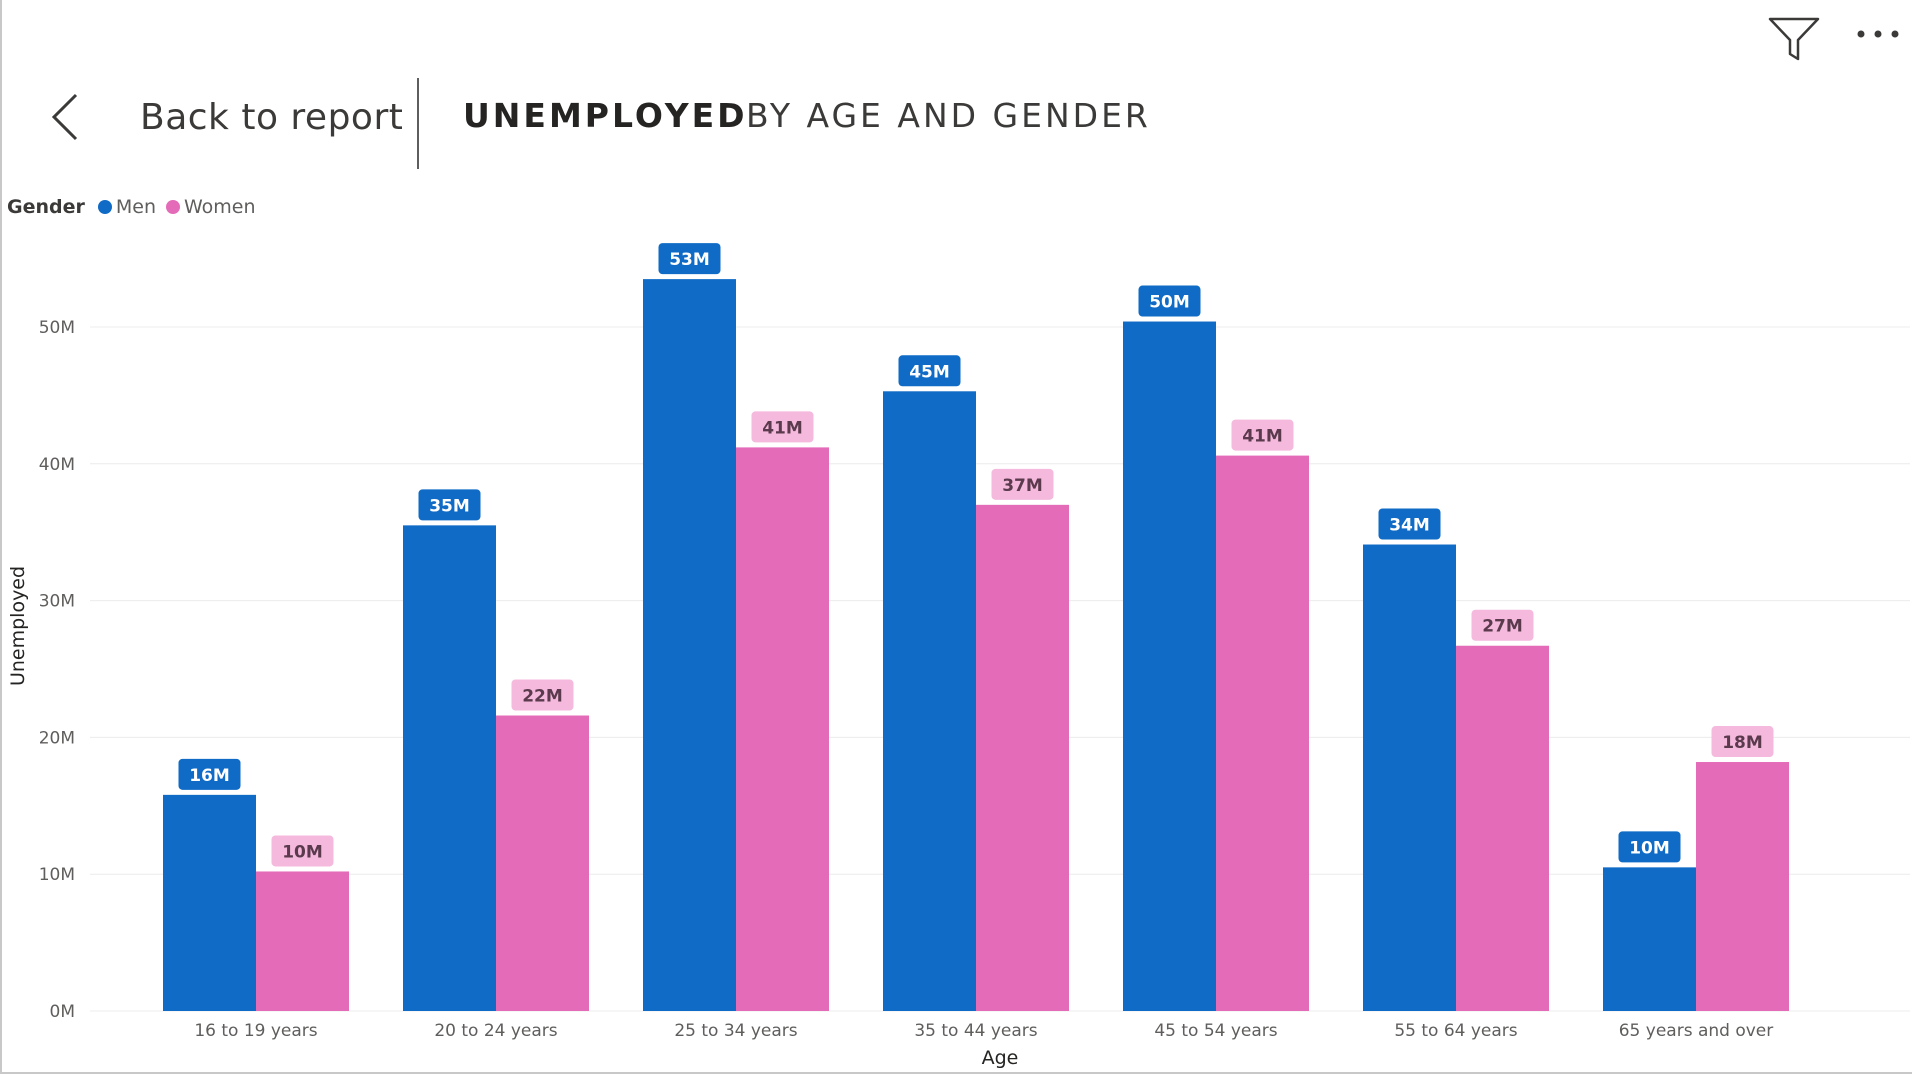  I want to click on data-label: 34M, so click(1409, 526).